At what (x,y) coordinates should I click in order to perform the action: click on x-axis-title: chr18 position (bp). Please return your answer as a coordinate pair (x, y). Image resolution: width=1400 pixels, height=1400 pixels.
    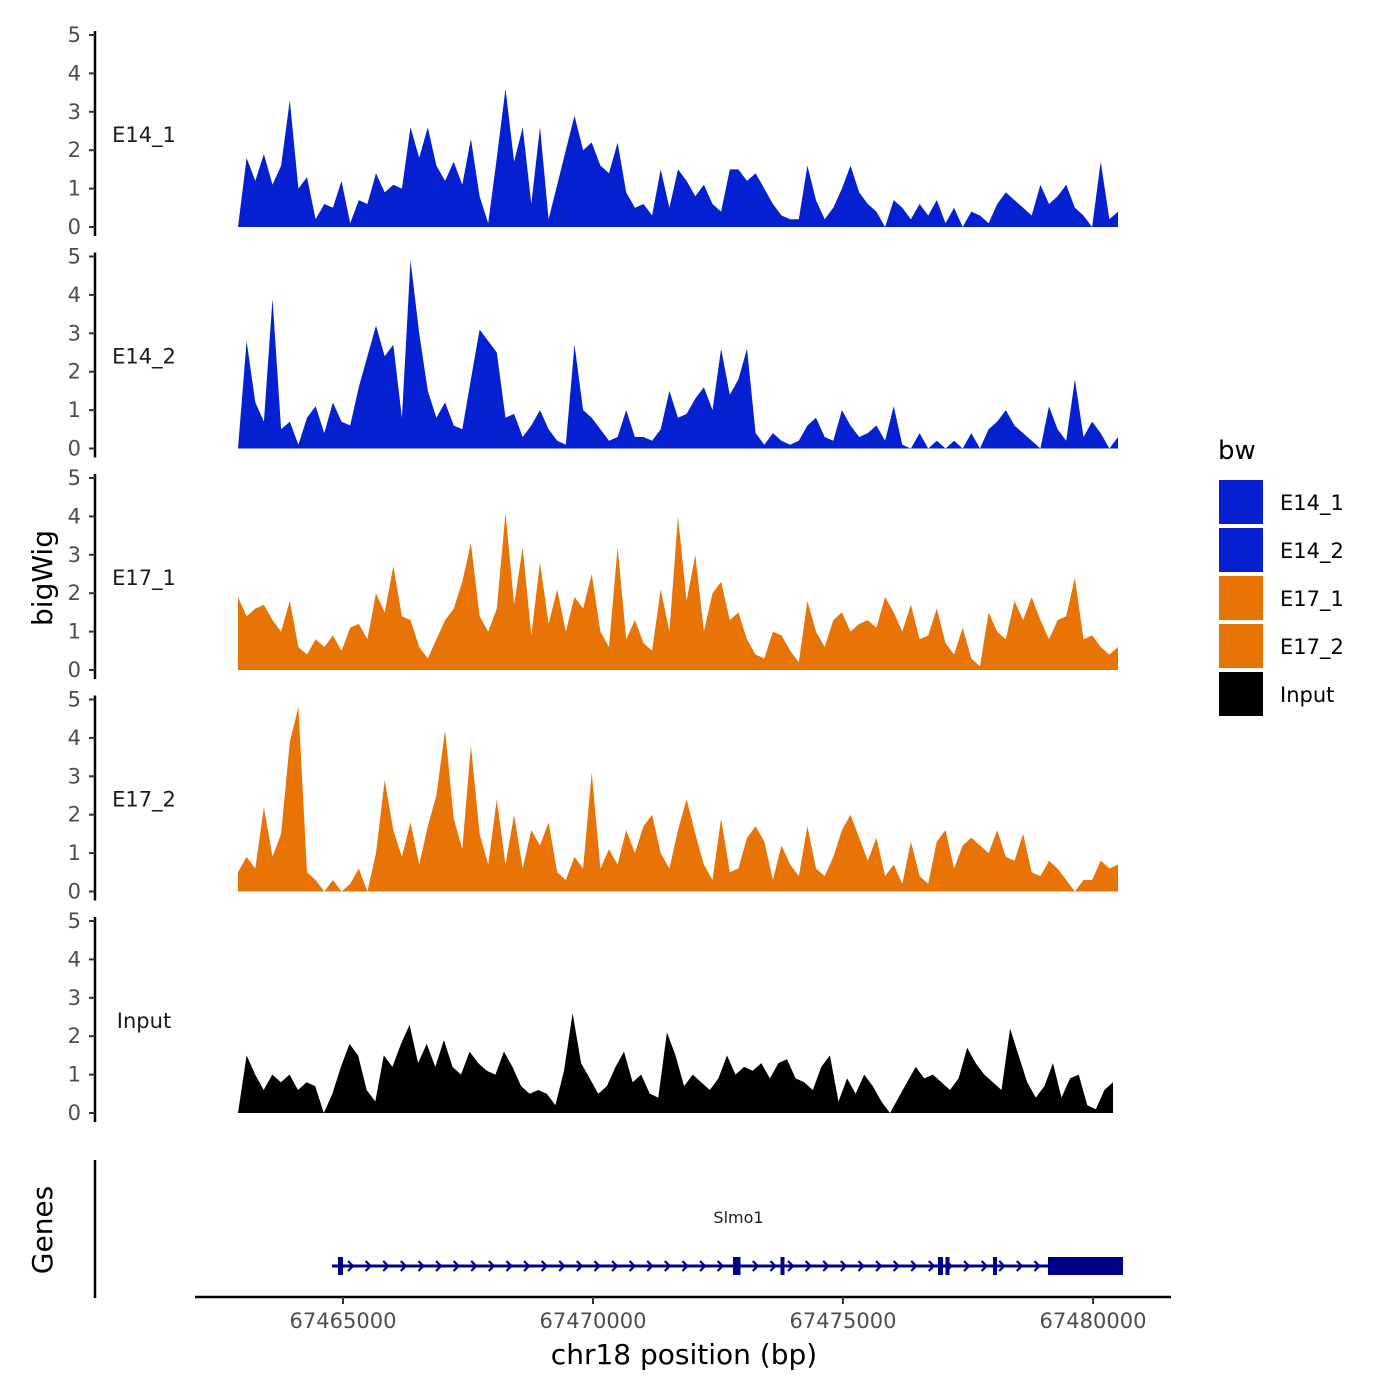
    Looking at the image, I should click on (684, 1354).